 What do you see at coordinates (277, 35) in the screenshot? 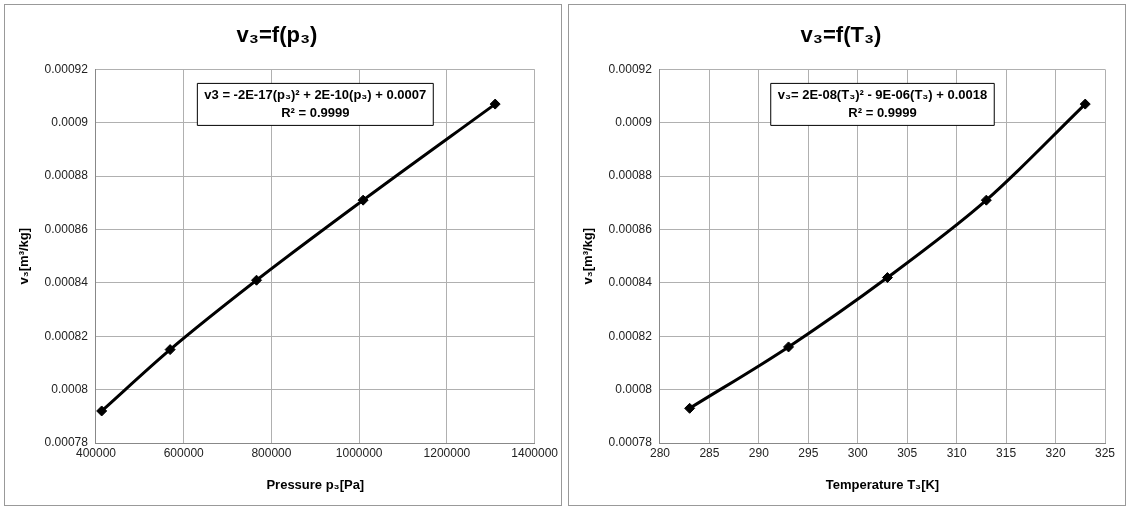
I see `chart-title: v₃=f(p₃)` at bounding box center [277, 35].